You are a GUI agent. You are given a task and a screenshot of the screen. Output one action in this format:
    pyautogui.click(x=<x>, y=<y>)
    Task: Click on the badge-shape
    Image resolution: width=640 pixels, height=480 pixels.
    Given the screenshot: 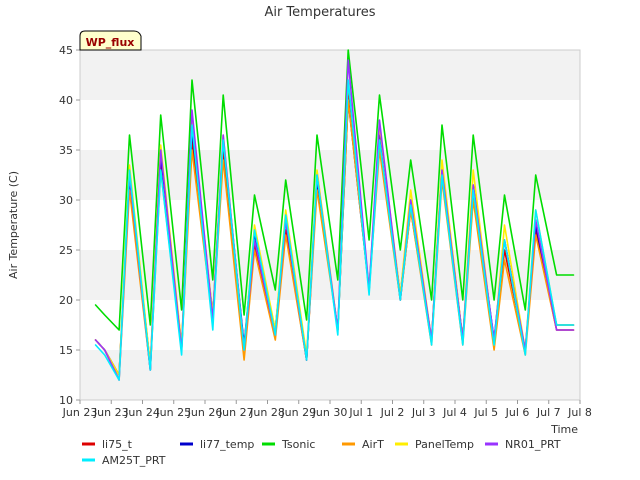 What is the action you would take?
    pyautogui.click(x=110, y=40)
    